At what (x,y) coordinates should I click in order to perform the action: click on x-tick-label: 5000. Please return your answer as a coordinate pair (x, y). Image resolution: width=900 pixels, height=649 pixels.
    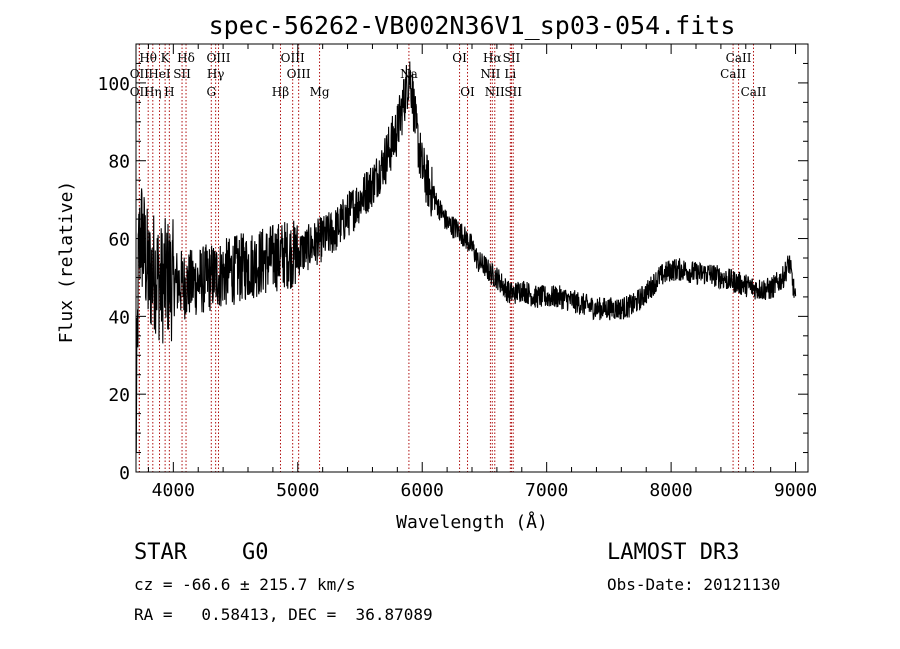
    Looking at the image, I should click on (297, 490).